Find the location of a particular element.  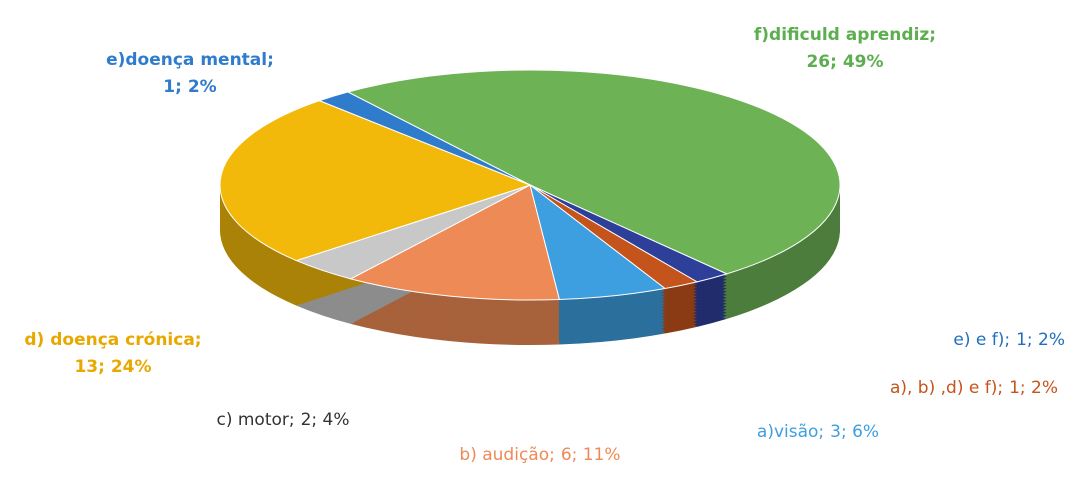

data-label: c) motor; 2; 4% is located at coordinates (282, 420).